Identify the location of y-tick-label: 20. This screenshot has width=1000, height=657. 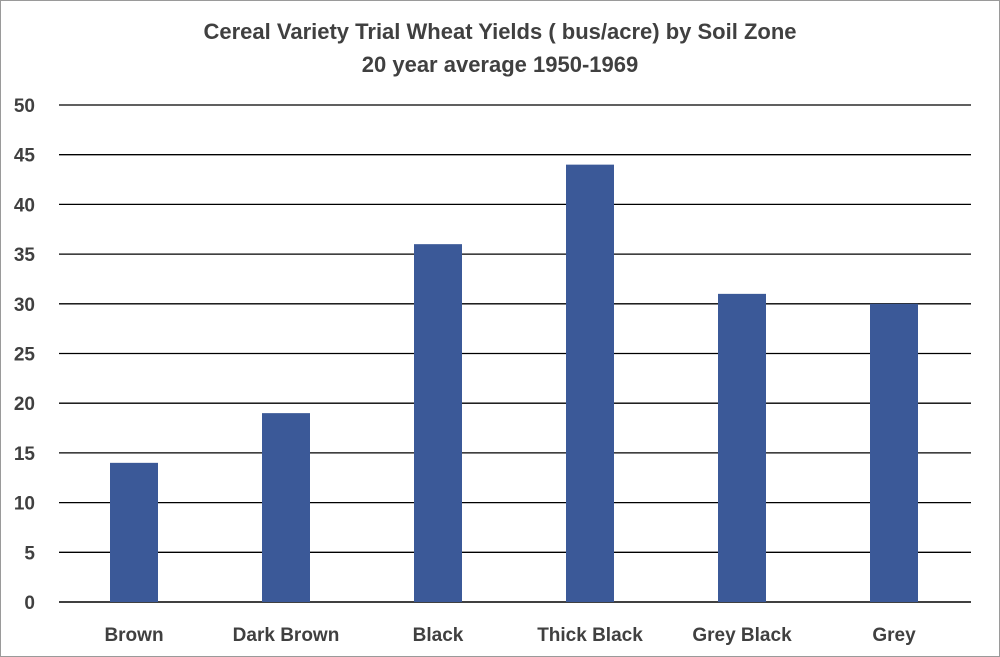
(24, 404).